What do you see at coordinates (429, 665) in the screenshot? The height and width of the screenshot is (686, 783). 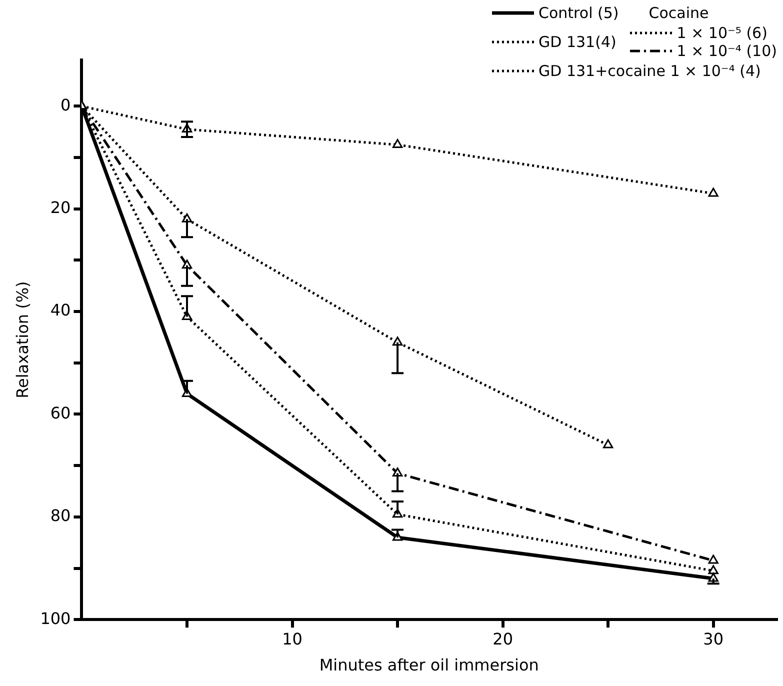 I see `x-axis-title: Minutes after oil immersion` at bounding box center [429, 665].